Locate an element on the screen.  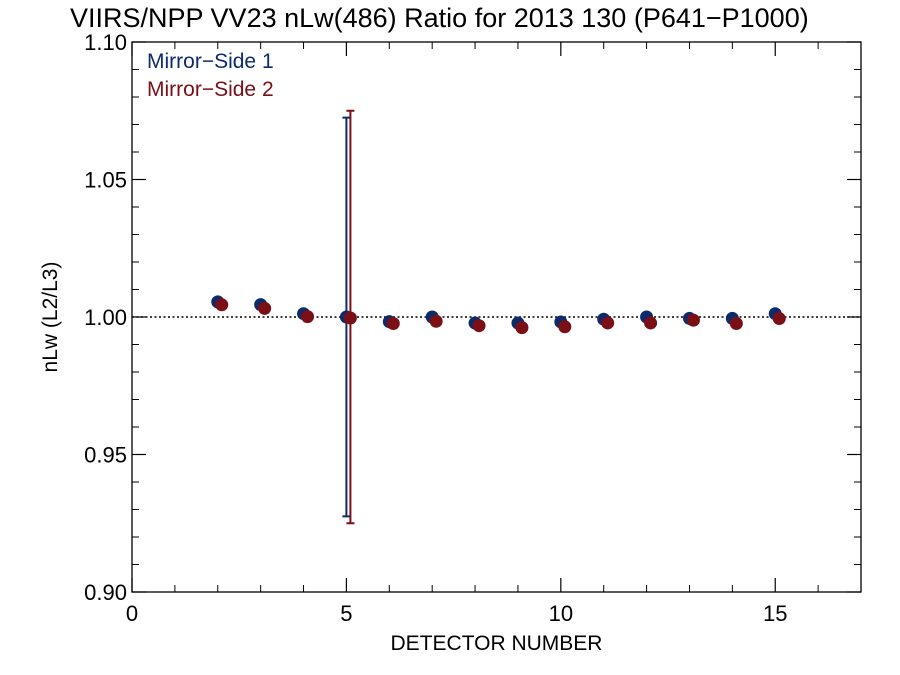
y-tick-label: 0.95 is located at coordinates (105, 455).